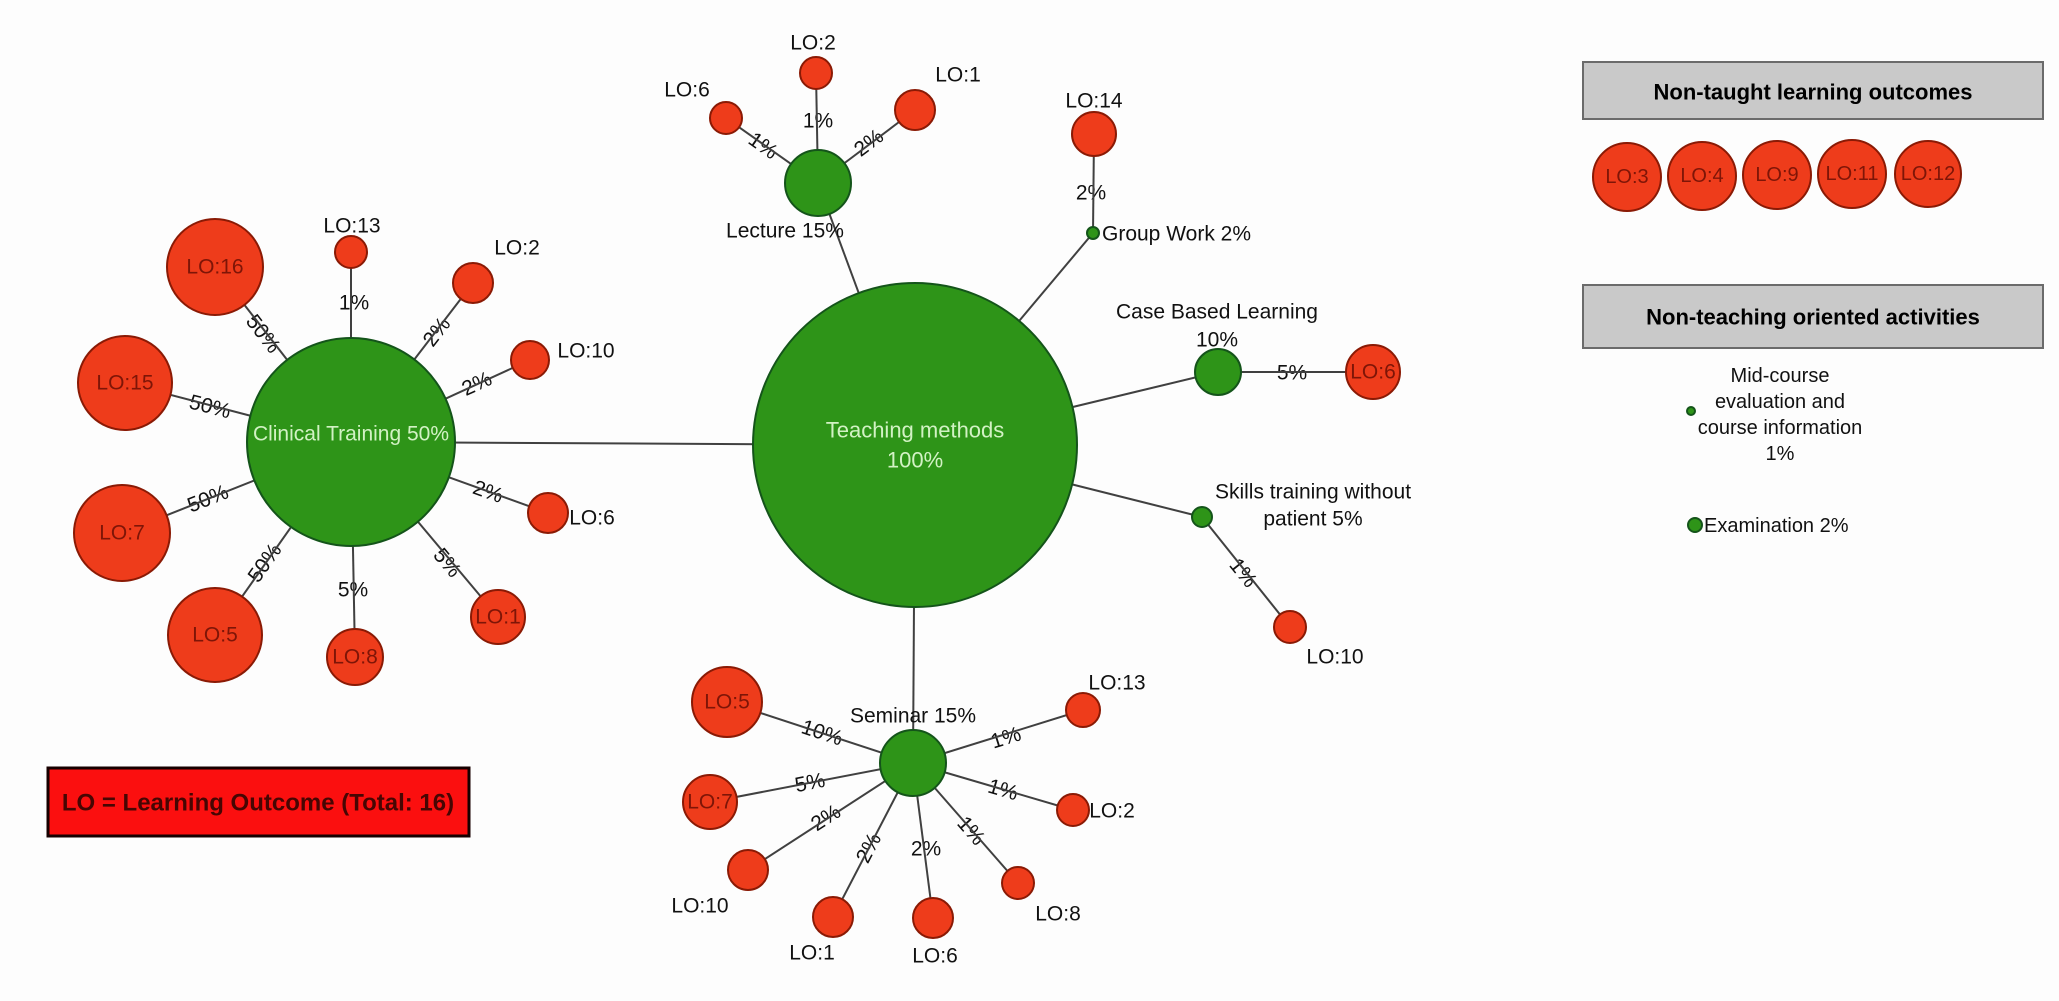 The height and width of the screenshot is (1001, 2059). What do you see at coordinates (1093, 233) in the screenshot?
I see `node-groupwork-circle` at bounding box center [1093, 233].